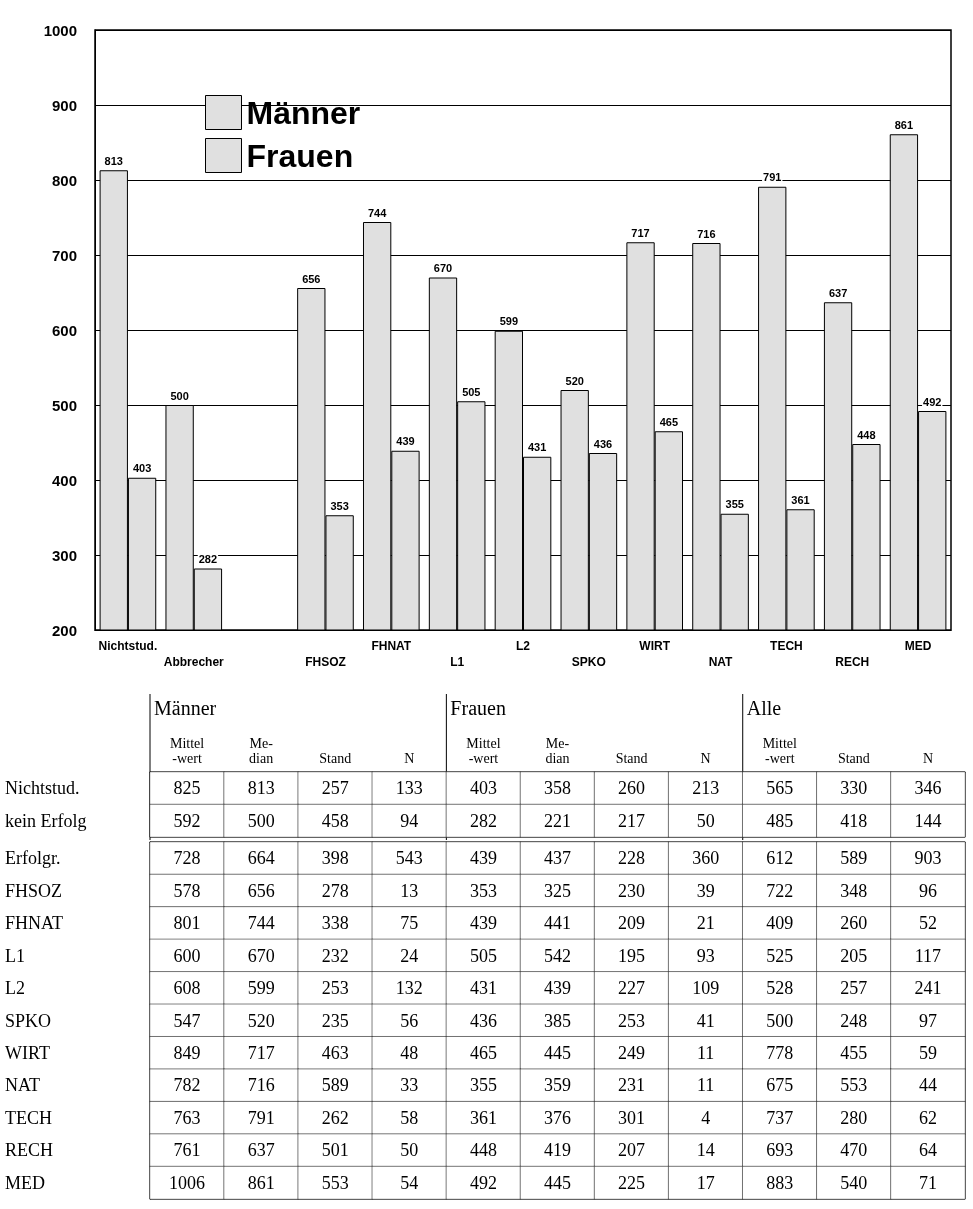 The image size is (973, 1209). I want to click on data-label: 257, so click(854, 988).